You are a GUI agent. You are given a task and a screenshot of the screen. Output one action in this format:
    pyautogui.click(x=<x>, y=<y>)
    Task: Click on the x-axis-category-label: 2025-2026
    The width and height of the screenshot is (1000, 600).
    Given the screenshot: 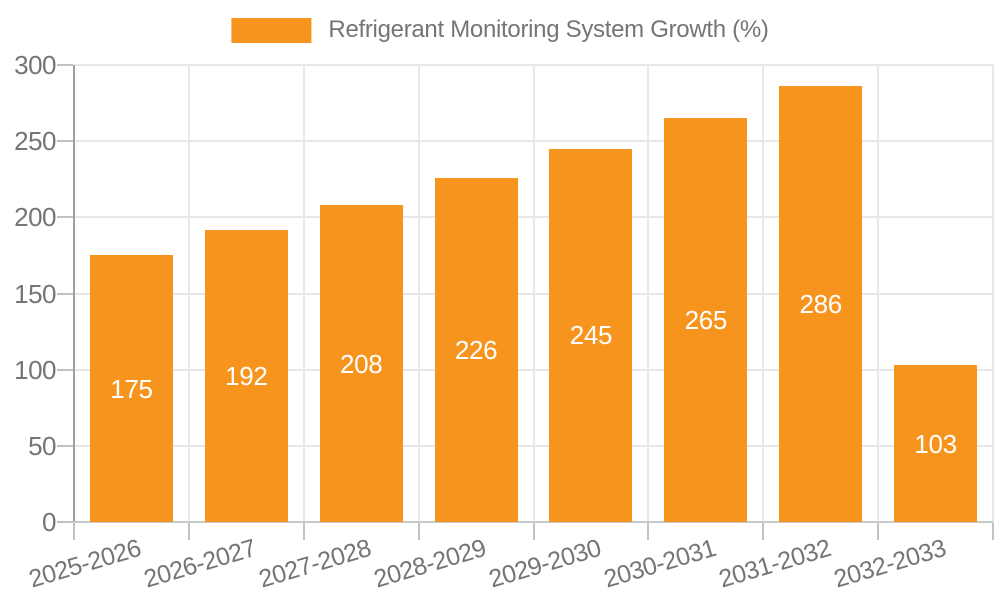 What is the action you would take?
    pyautogui.click(x=85, y=564)
    